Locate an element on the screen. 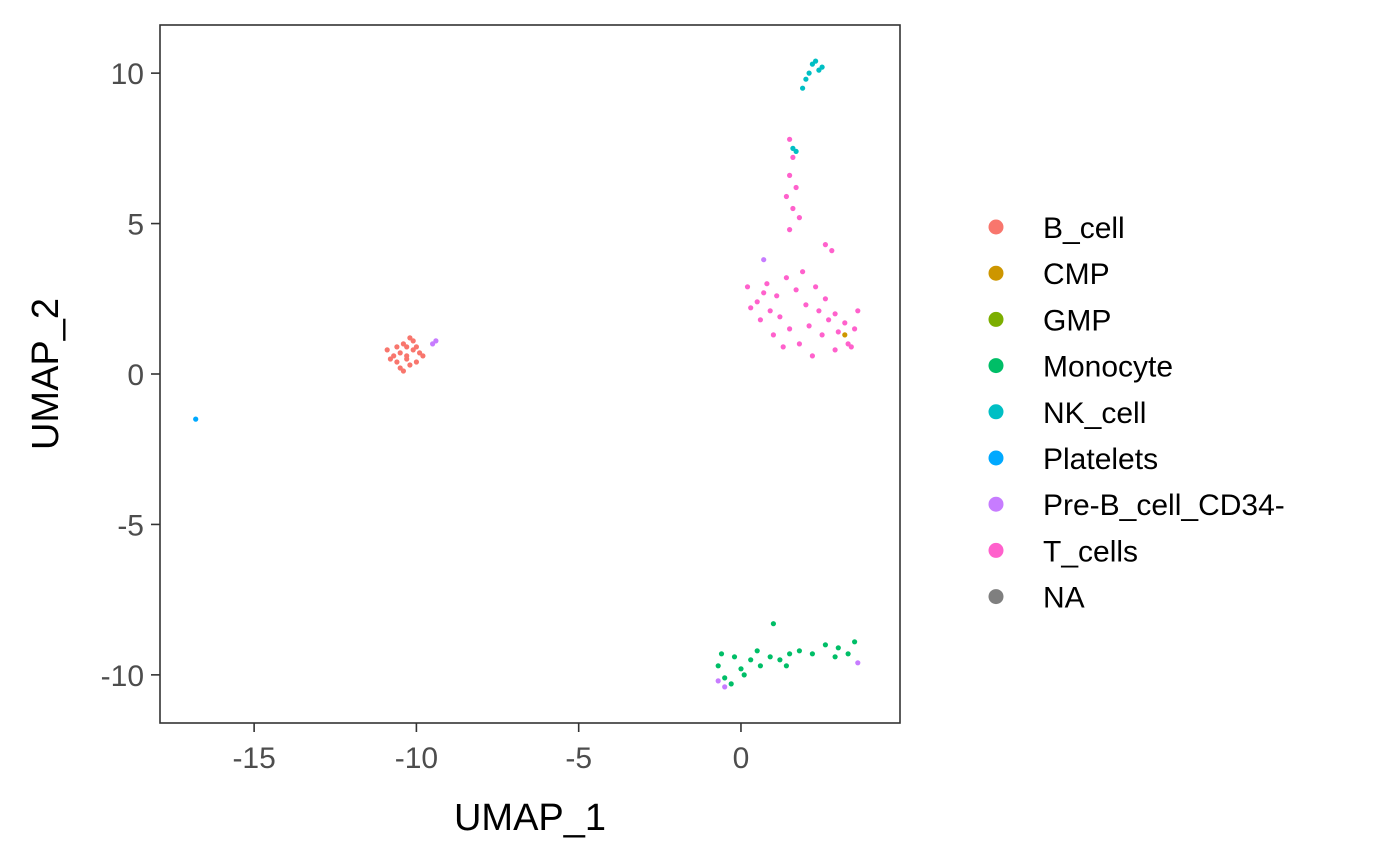 The width and height of the screenshot is (1400, 865). legend-key-gmp is located at coordinates (996, 319).